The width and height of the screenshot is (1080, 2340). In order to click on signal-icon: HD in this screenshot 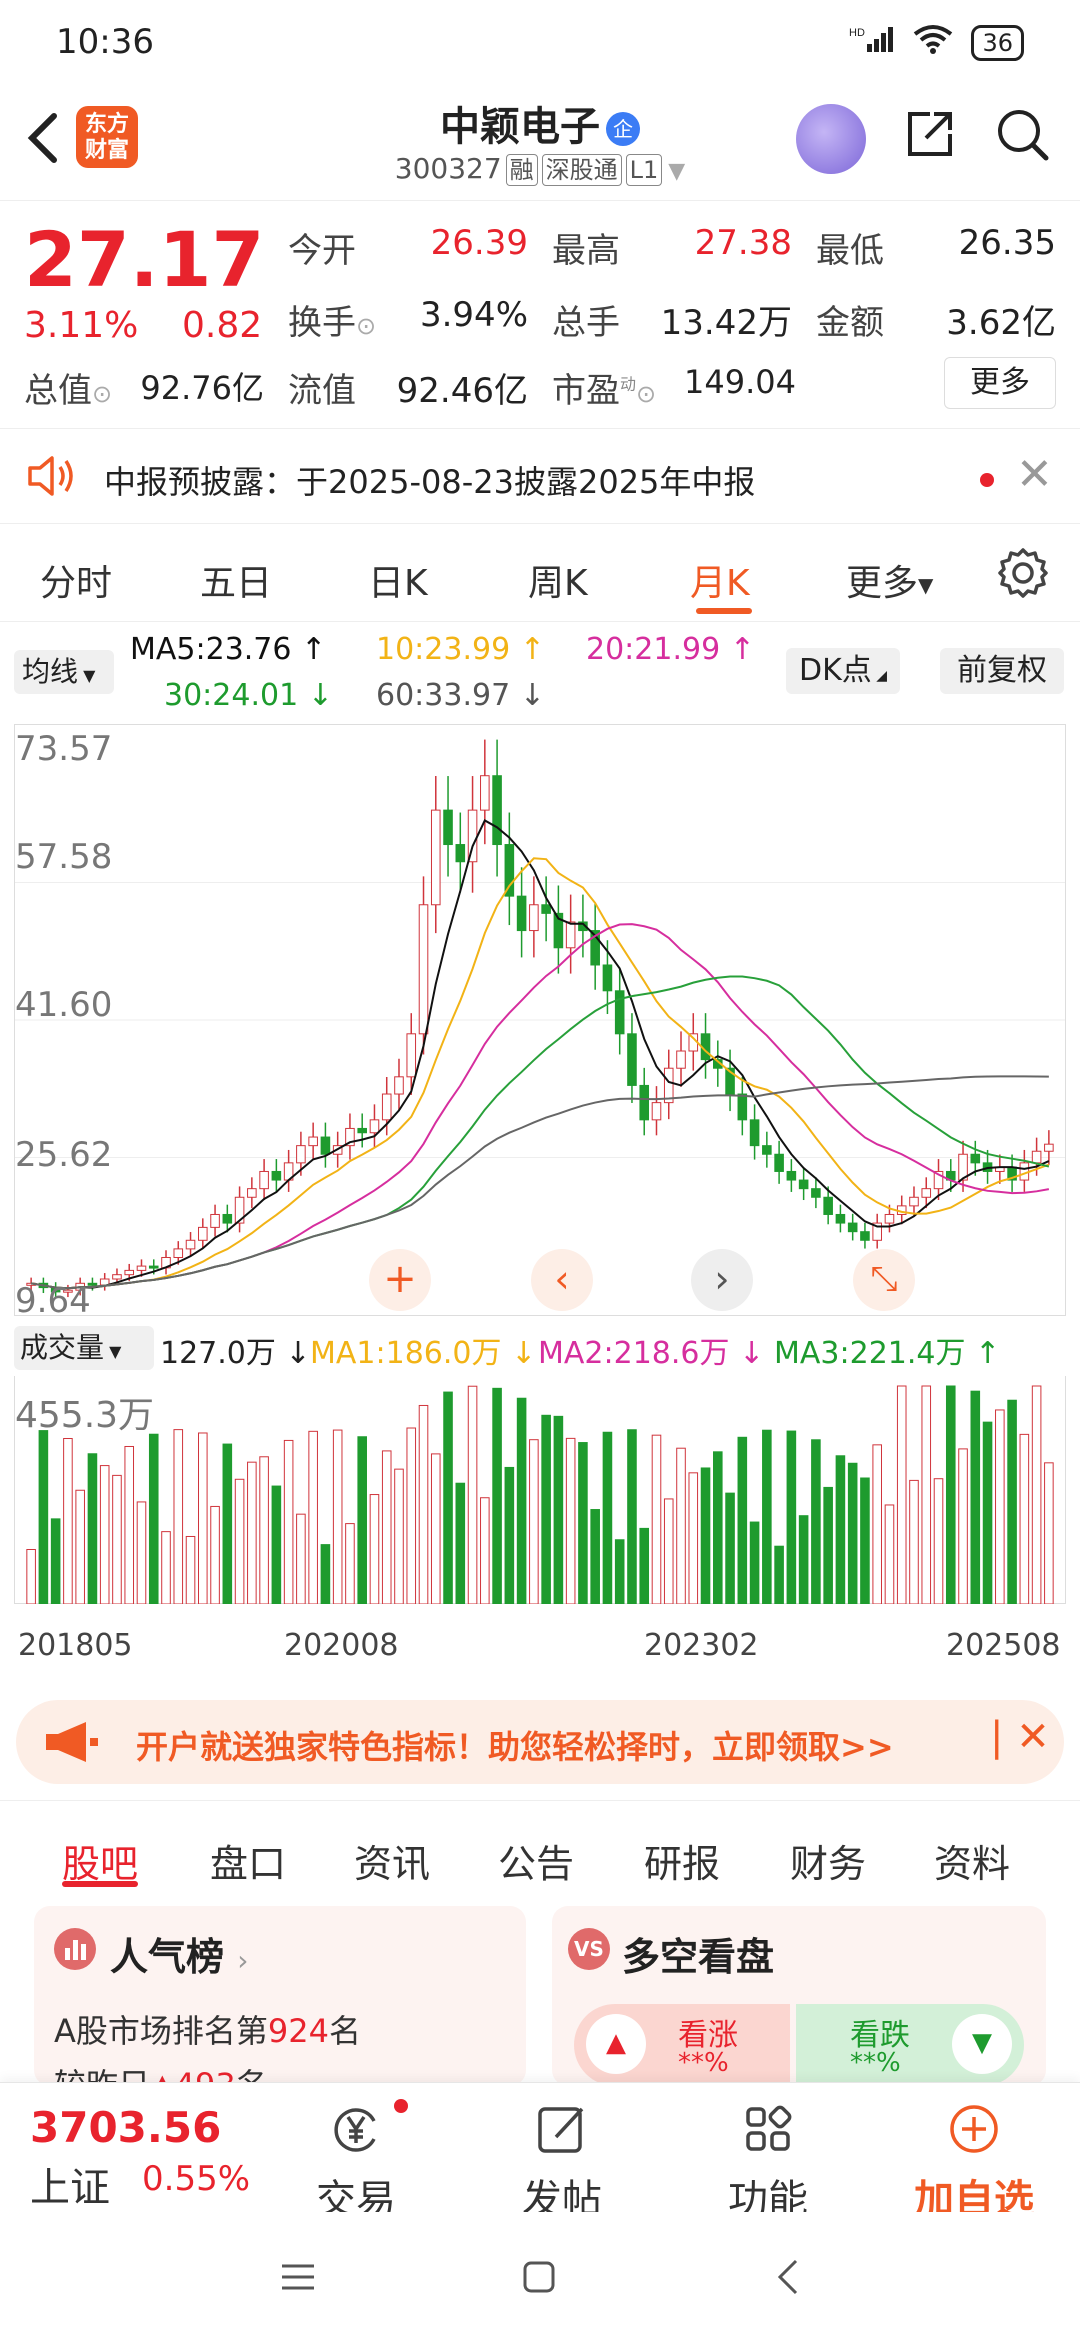, I will do `click(872, 42)`.